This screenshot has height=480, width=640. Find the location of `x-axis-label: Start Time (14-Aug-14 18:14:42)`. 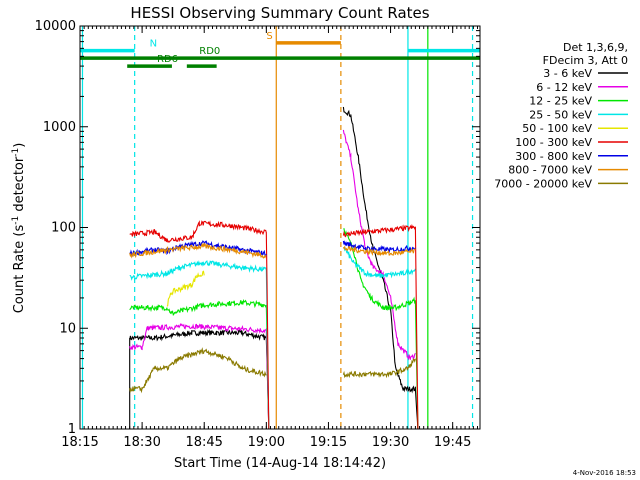

x-axis-label: Start Time (14-Aug-14 18:14:42) is located at coordinates (280, 463).